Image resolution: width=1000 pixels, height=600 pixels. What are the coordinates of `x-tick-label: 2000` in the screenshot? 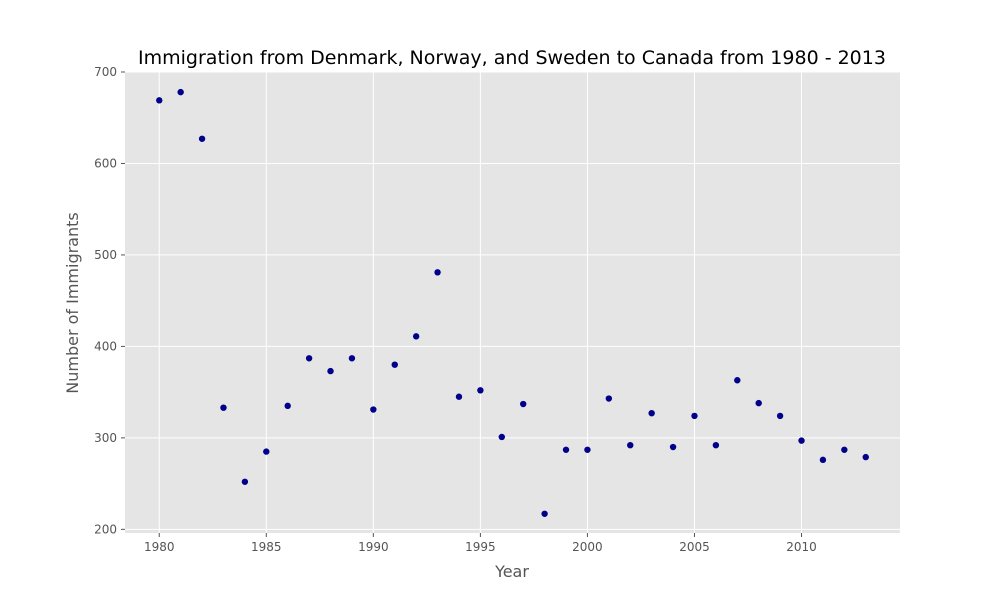 It's located at (587, 547).